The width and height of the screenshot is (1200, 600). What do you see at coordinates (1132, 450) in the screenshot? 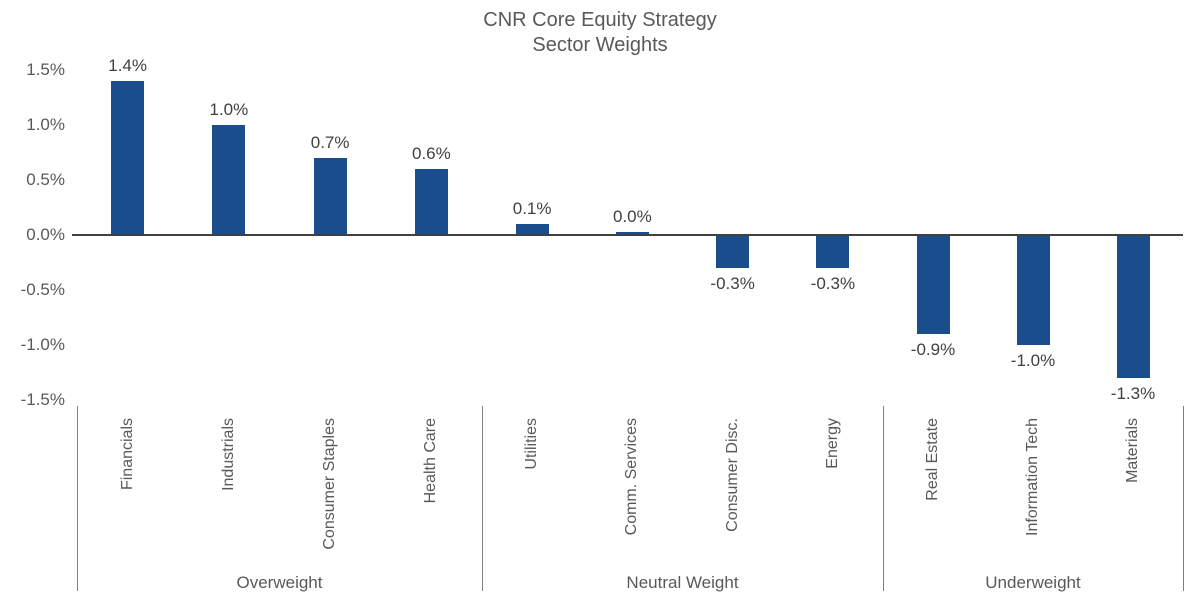
I see `category-label-materials: Materials` at bounding box center [1132, 450].